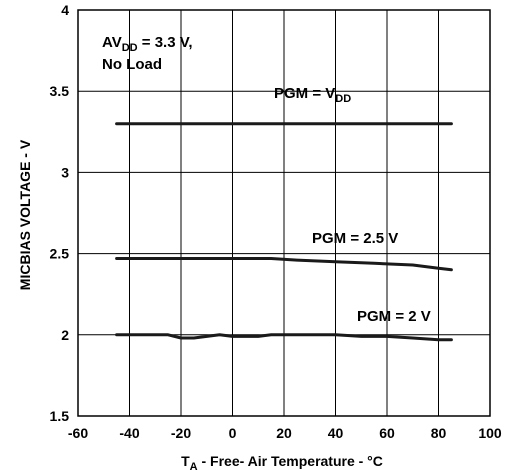 This screenshot has width=508, height=470. I want to click on x-tick-label: 40, so click(336, 433).